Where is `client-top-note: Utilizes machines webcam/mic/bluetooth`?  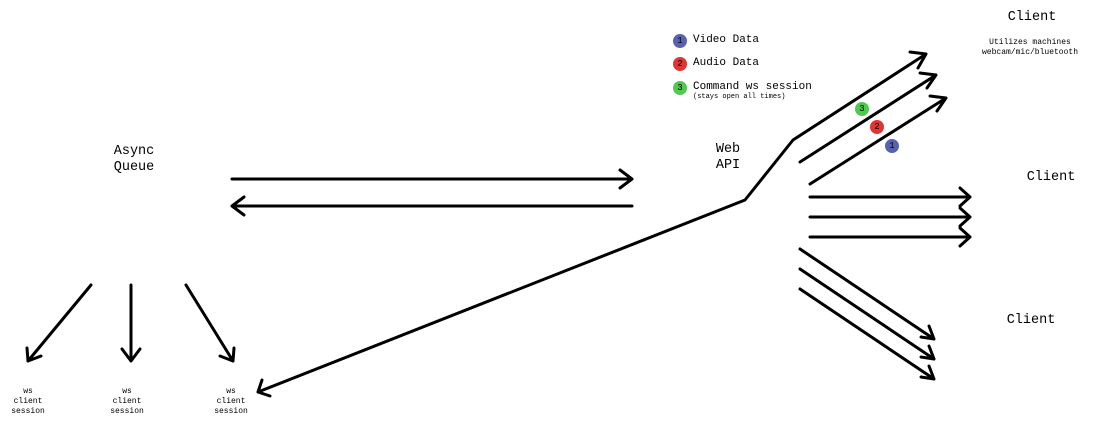 client-top-note: Utilizes machines webcam/mic/bluetooth is located at coordinates (1030, 47).